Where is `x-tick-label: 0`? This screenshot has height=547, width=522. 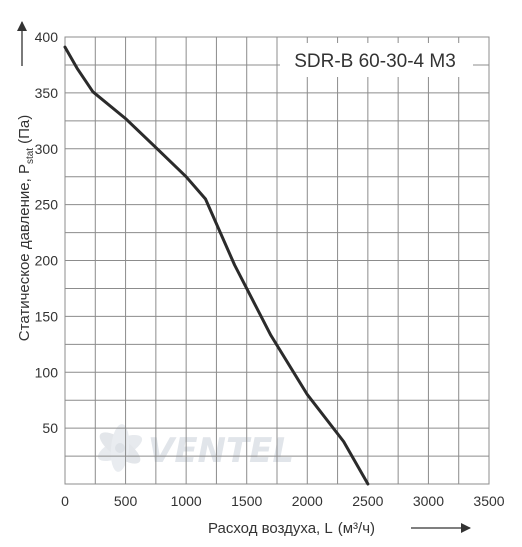 x-tick-label: 0 is located at coordinates (65, 501).